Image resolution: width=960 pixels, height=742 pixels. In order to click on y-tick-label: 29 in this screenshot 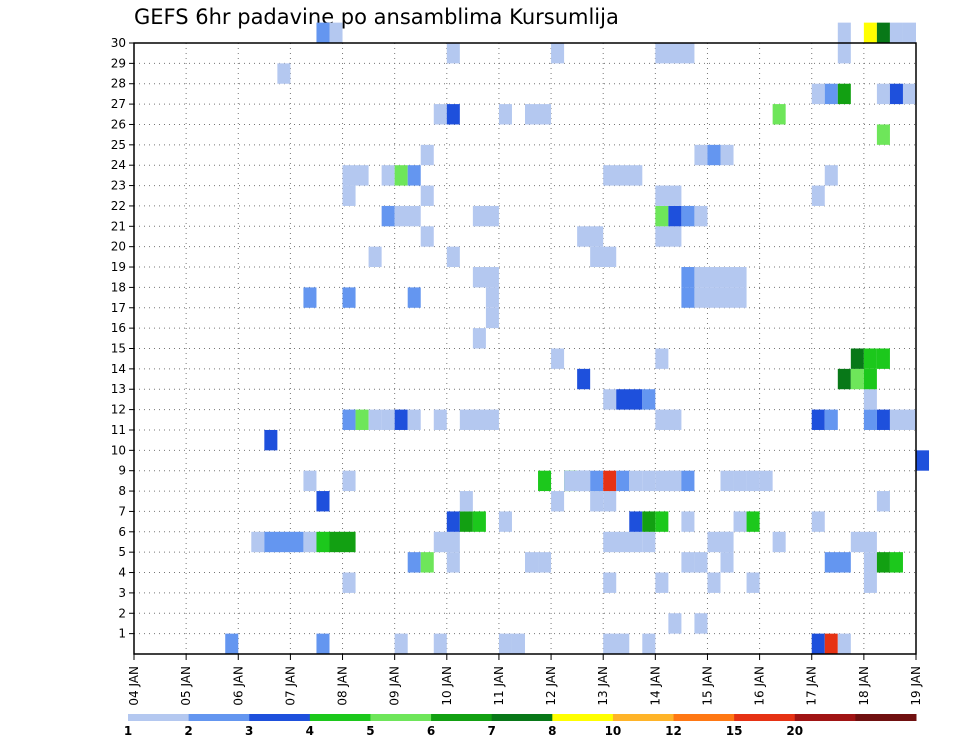, I will do `click(118, 63)`.